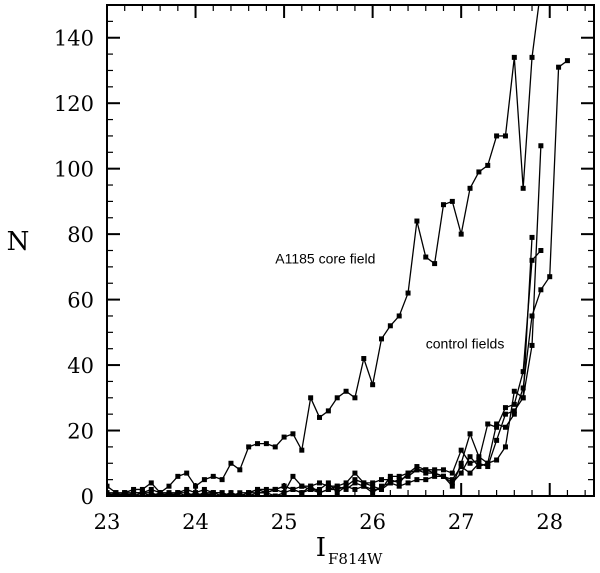 This screenshot has width=600, height=573. I want to click on y-tick-label: 40, so click(80, 366).